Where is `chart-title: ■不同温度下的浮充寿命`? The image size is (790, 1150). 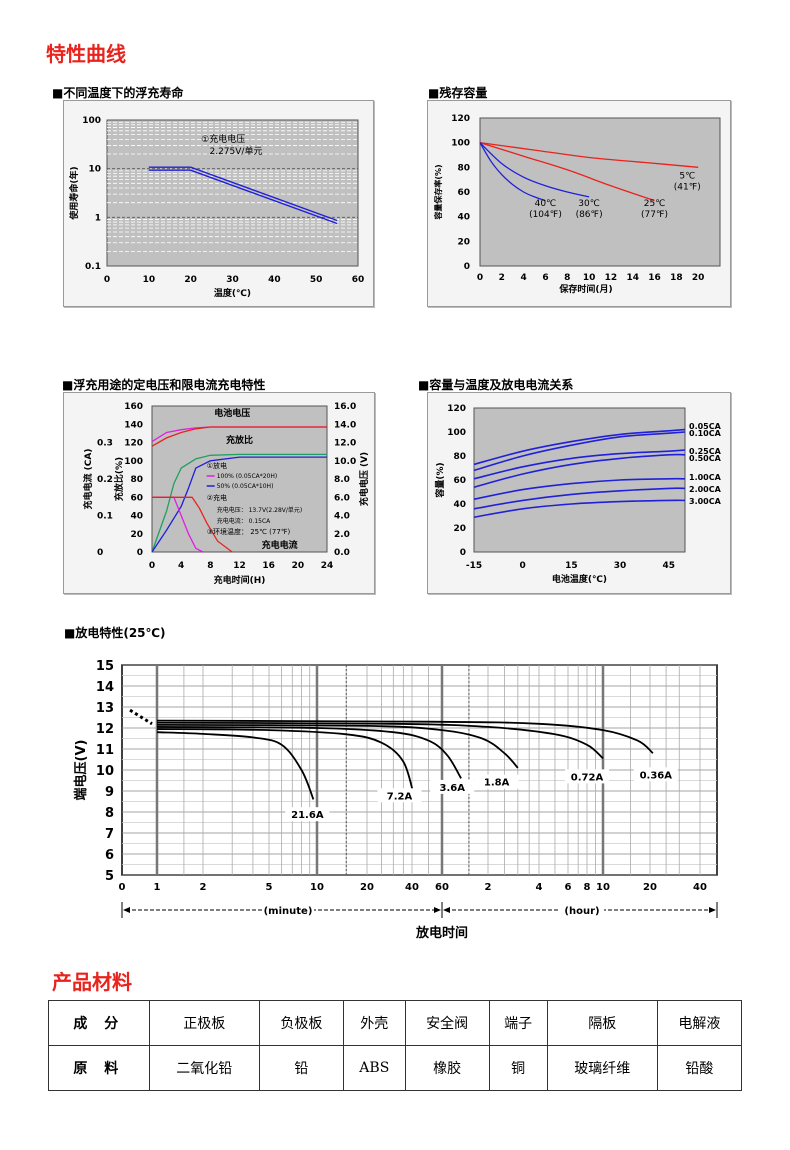 chart-title: ■不同温度下的浮充寿命 is located at coordinates (118, 93).